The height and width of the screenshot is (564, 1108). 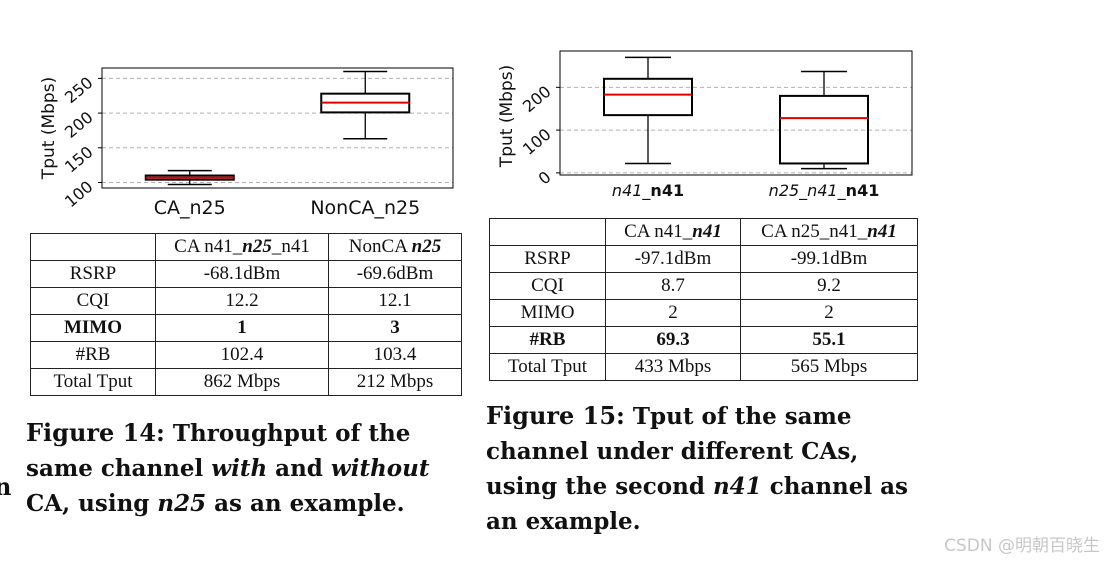 What do you see at coordinates (395, 247) in the screenshot?
I see `table-column-header: NonCA n25` at bounding box center [395, 247].